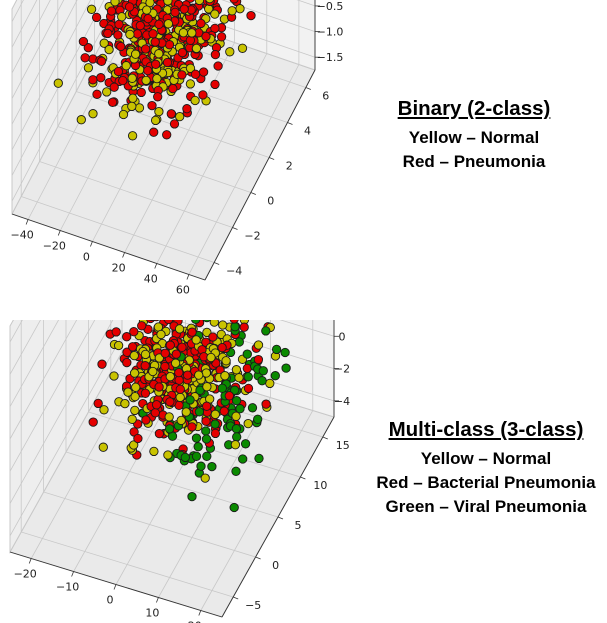 This screenshot has width=607, height=623. Describe the element at coordinates (21, 235) in the screenshot. I see `x-tick-label: −40` at that location.